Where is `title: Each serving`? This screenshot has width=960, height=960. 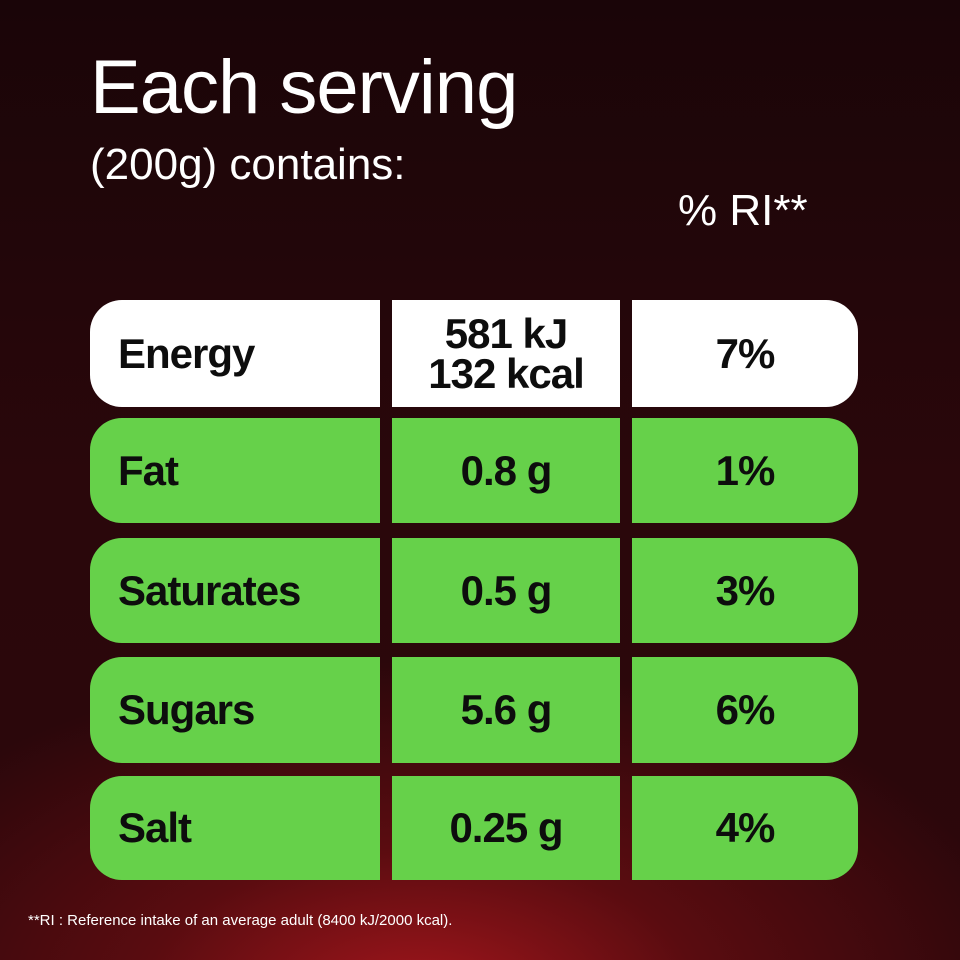
title: Each serving is located at coordinates (304, 87).